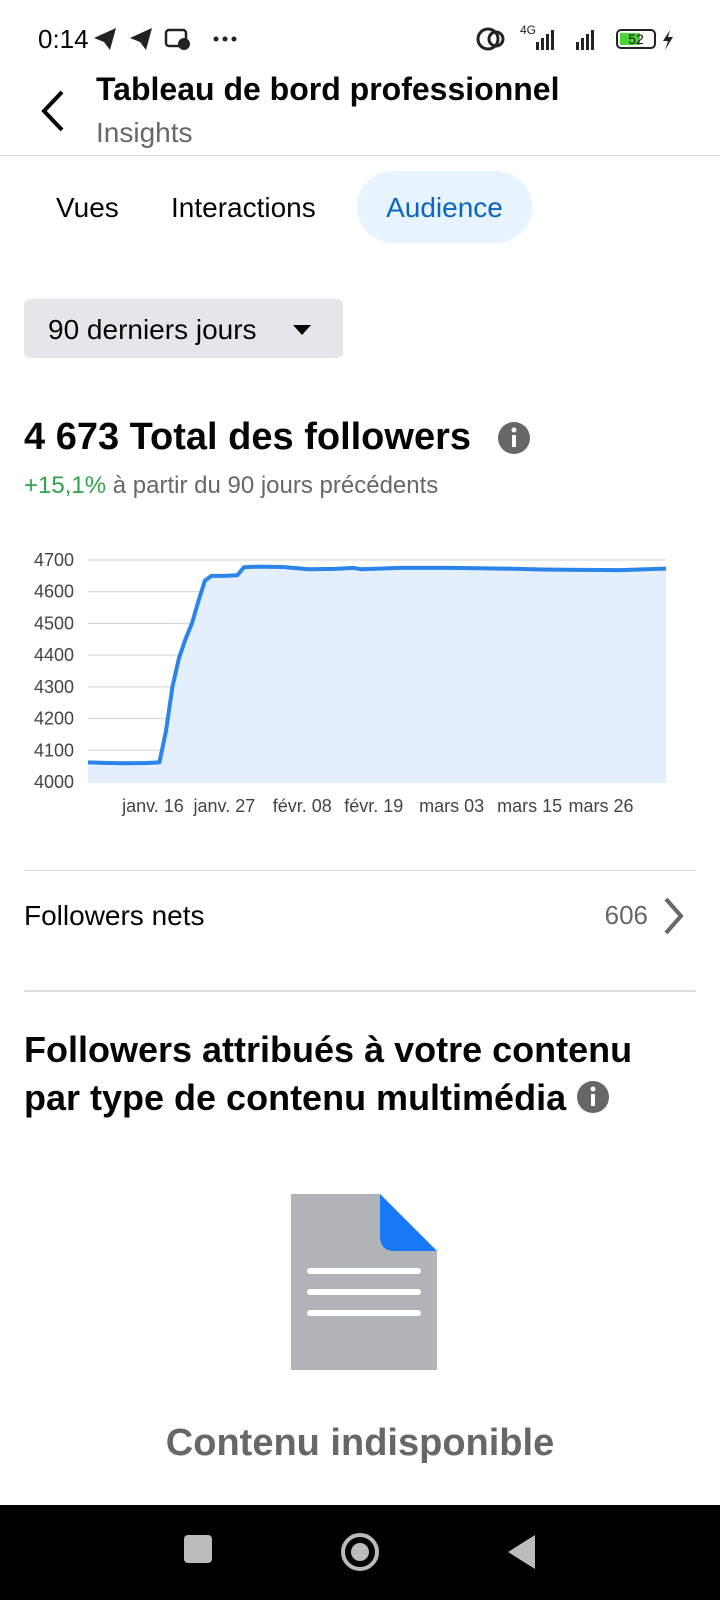 This screenshot has width=720, height=1605. What do you see at coordinates (152, 806) in the screenshot?
I see `x-tick-label: janv. 16` at bounding box center [152, 806].